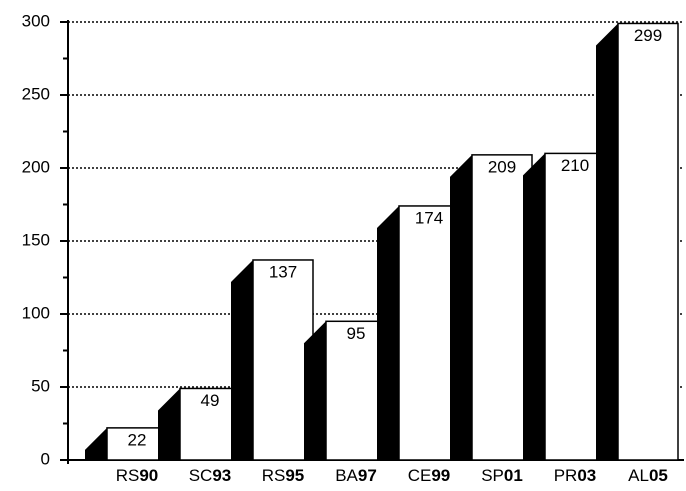 Image resolution: width=686 pixels, height=491 pixels. What do you see at coordinates (575, 165) in the screenshot?
I see `value-label: 210` at bounding box center [575, 165].